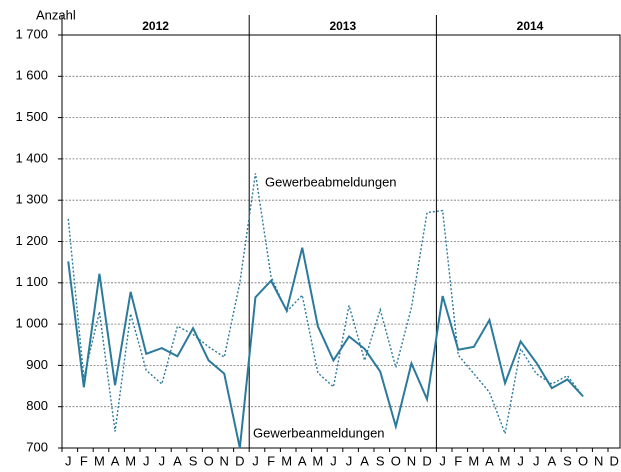 This screenshot has width=621, height=472. Describe the element at coordinates (31, 281) in the screenshot. I see `y-tick-label: 1 100` at that location.